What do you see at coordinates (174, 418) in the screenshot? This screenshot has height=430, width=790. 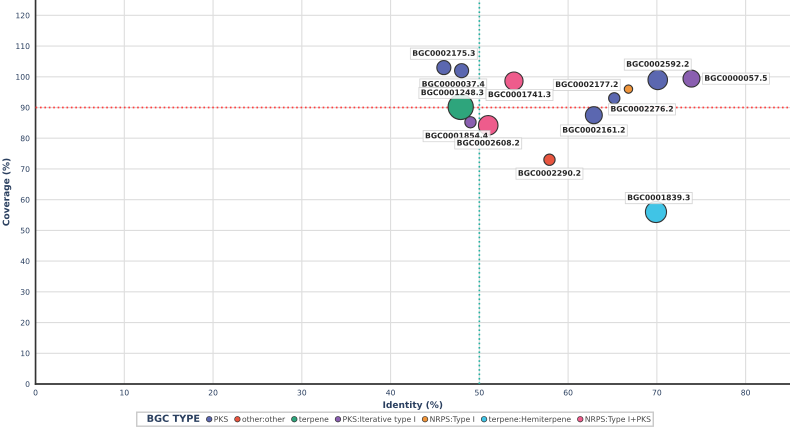 I see `legend-title: BGC TYPE` at bounding box center [174, 418].